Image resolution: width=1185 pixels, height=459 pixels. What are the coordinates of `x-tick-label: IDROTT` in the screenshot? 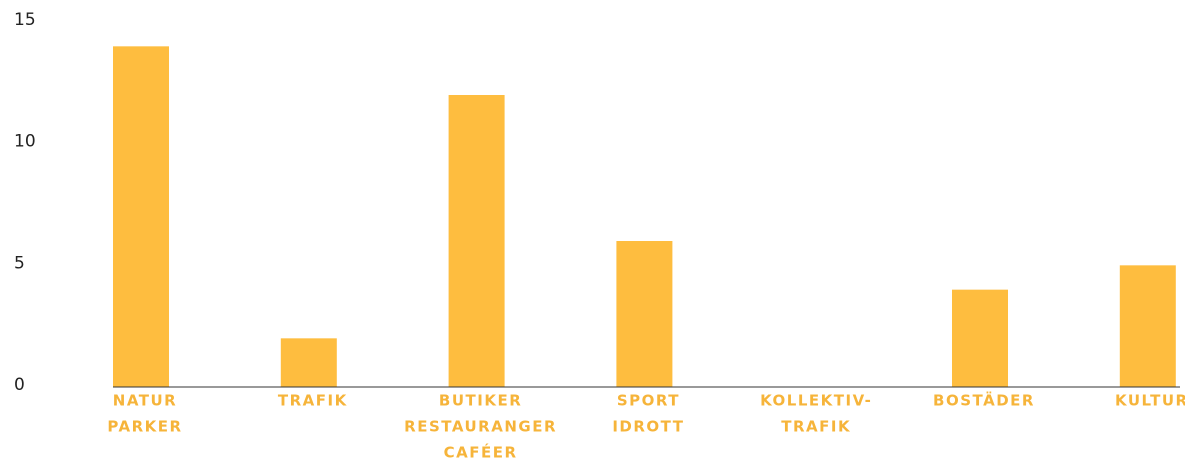 It's located at (648, 427).